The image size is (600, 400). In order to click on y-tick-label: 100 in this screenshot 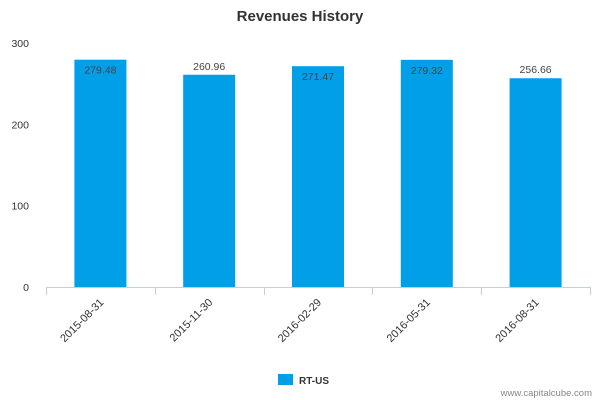, I will do `click(20, 207)`.